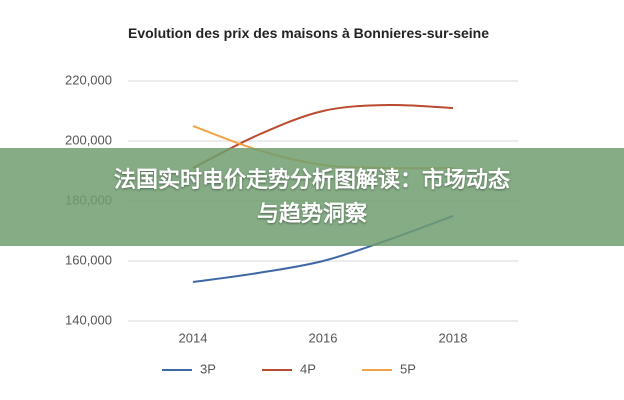 The height and width of the screenshot is (400, 624). I want to click on banner-line: 法国实时电价走势分析图解读：市场动态, so click(311, 179).